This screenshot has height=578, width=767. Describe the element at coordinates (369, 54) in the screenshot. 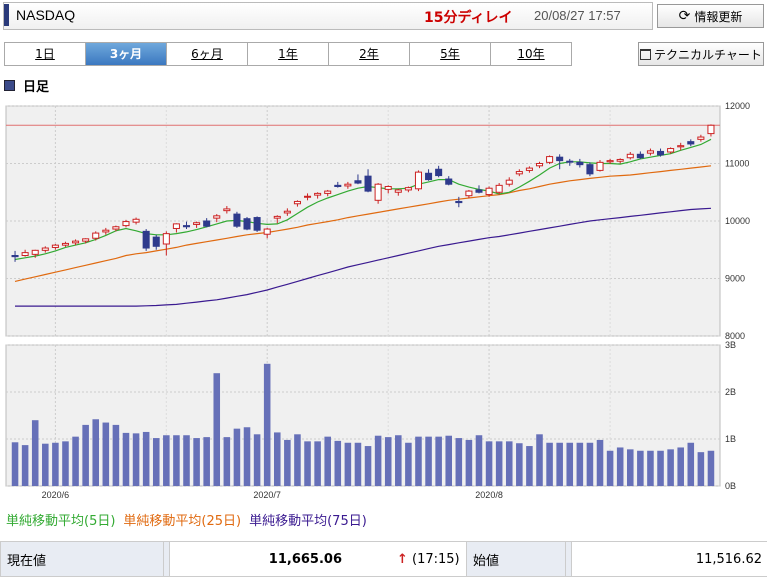

I see `tab-4: 2年` at that location.